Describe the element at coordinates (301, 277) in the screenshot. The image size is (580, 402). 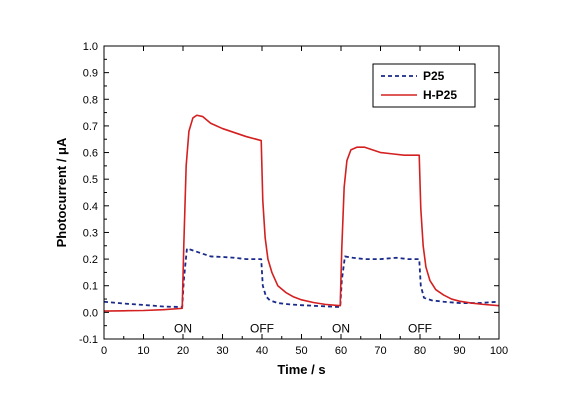
I see `series-line-p25` at that location.